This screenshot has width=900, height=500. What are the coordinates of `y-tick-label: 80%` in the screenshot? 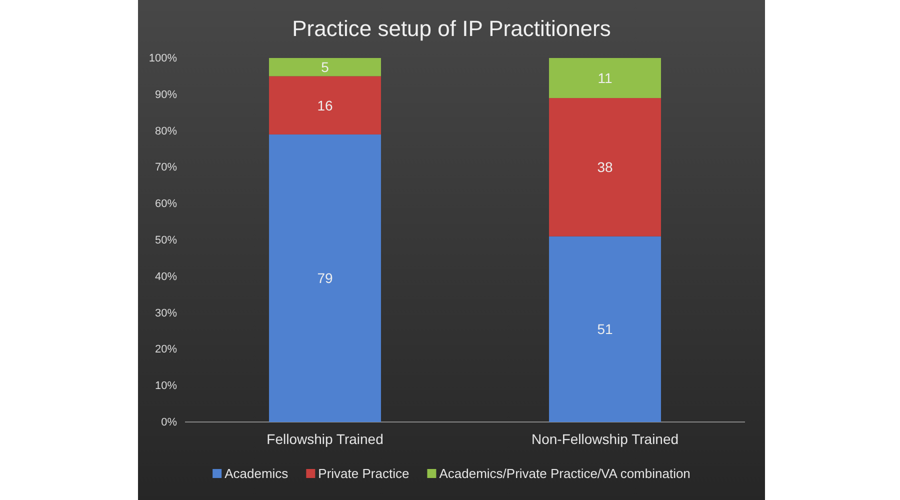 It's located at (166, 131).